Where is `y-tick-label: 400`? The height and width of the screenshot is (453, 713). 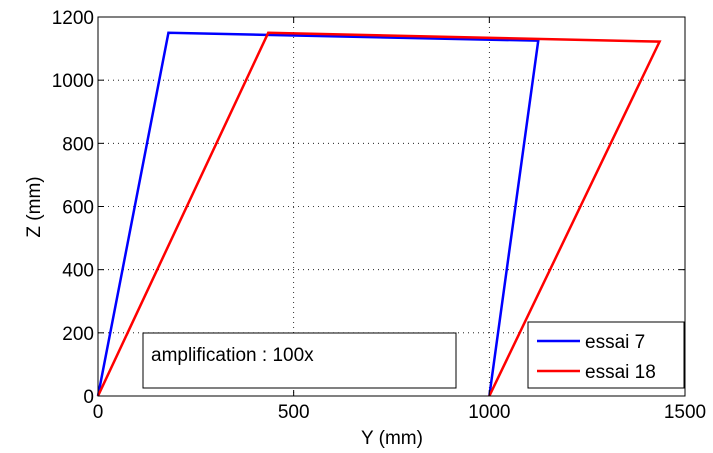 y-tick-label: 400 is located at coordinates (78, 271).